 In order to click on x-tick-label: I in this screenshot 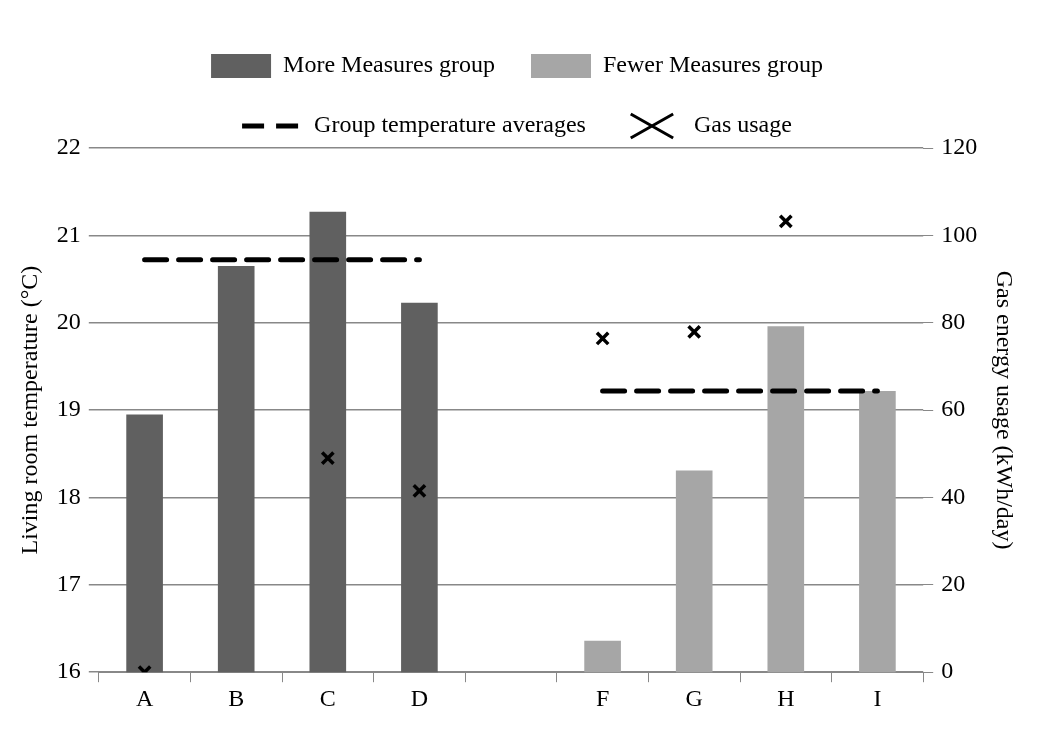, I will do `click(877, 697)`.